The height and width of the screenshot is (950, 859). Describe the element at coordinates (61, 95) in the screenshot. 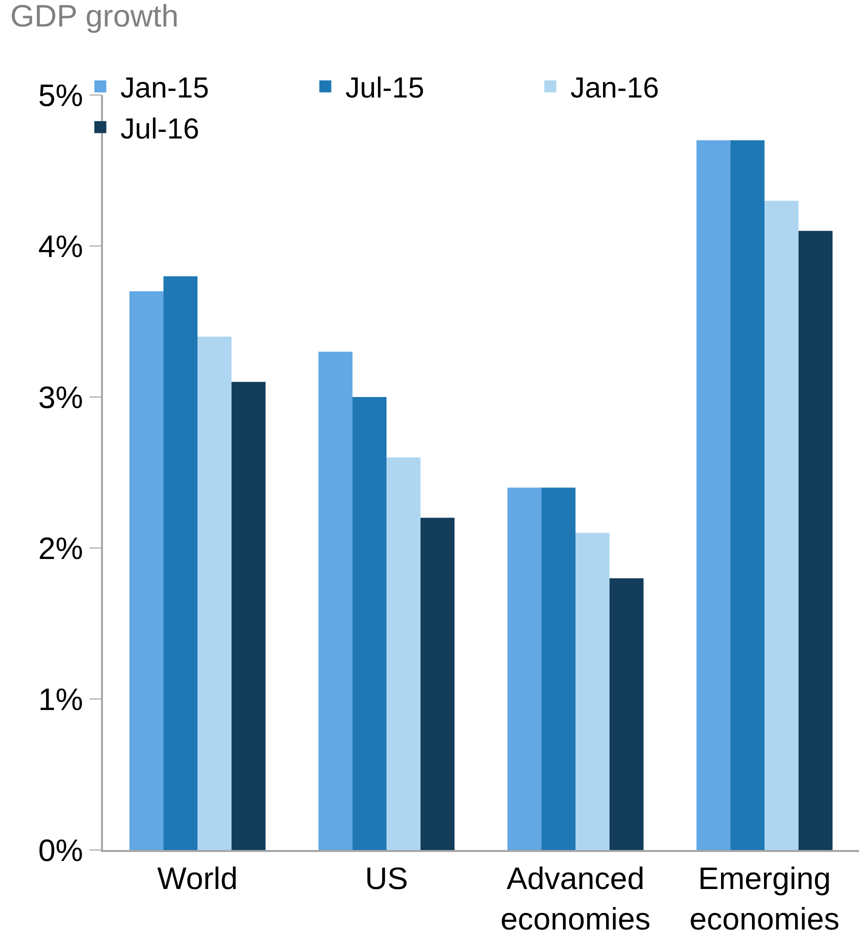

I see `y-tick-label: 5%` at that location.